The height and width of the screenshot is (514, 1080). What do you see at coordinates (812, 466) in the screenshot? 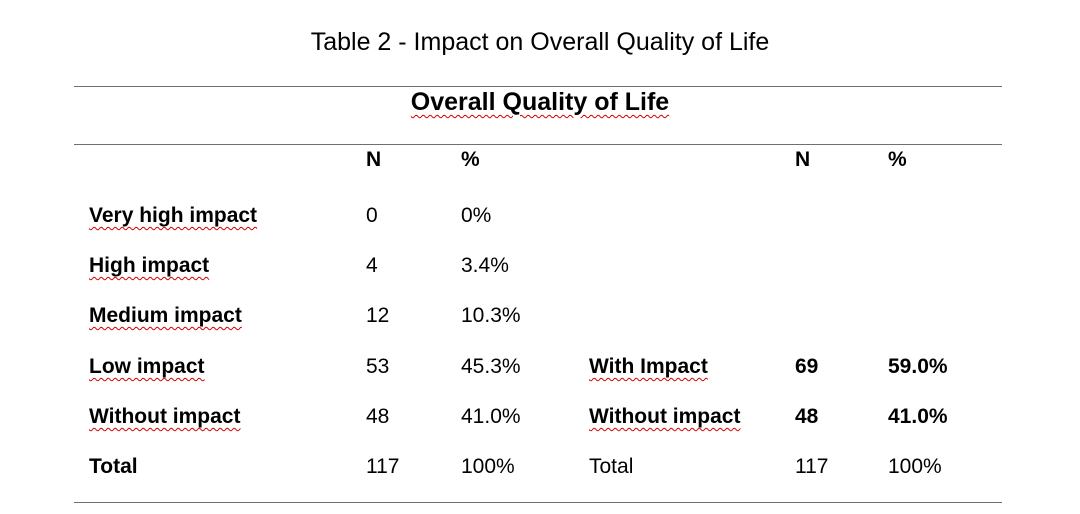
I see `row-group-n: 117` at bounding box center [812, 466].